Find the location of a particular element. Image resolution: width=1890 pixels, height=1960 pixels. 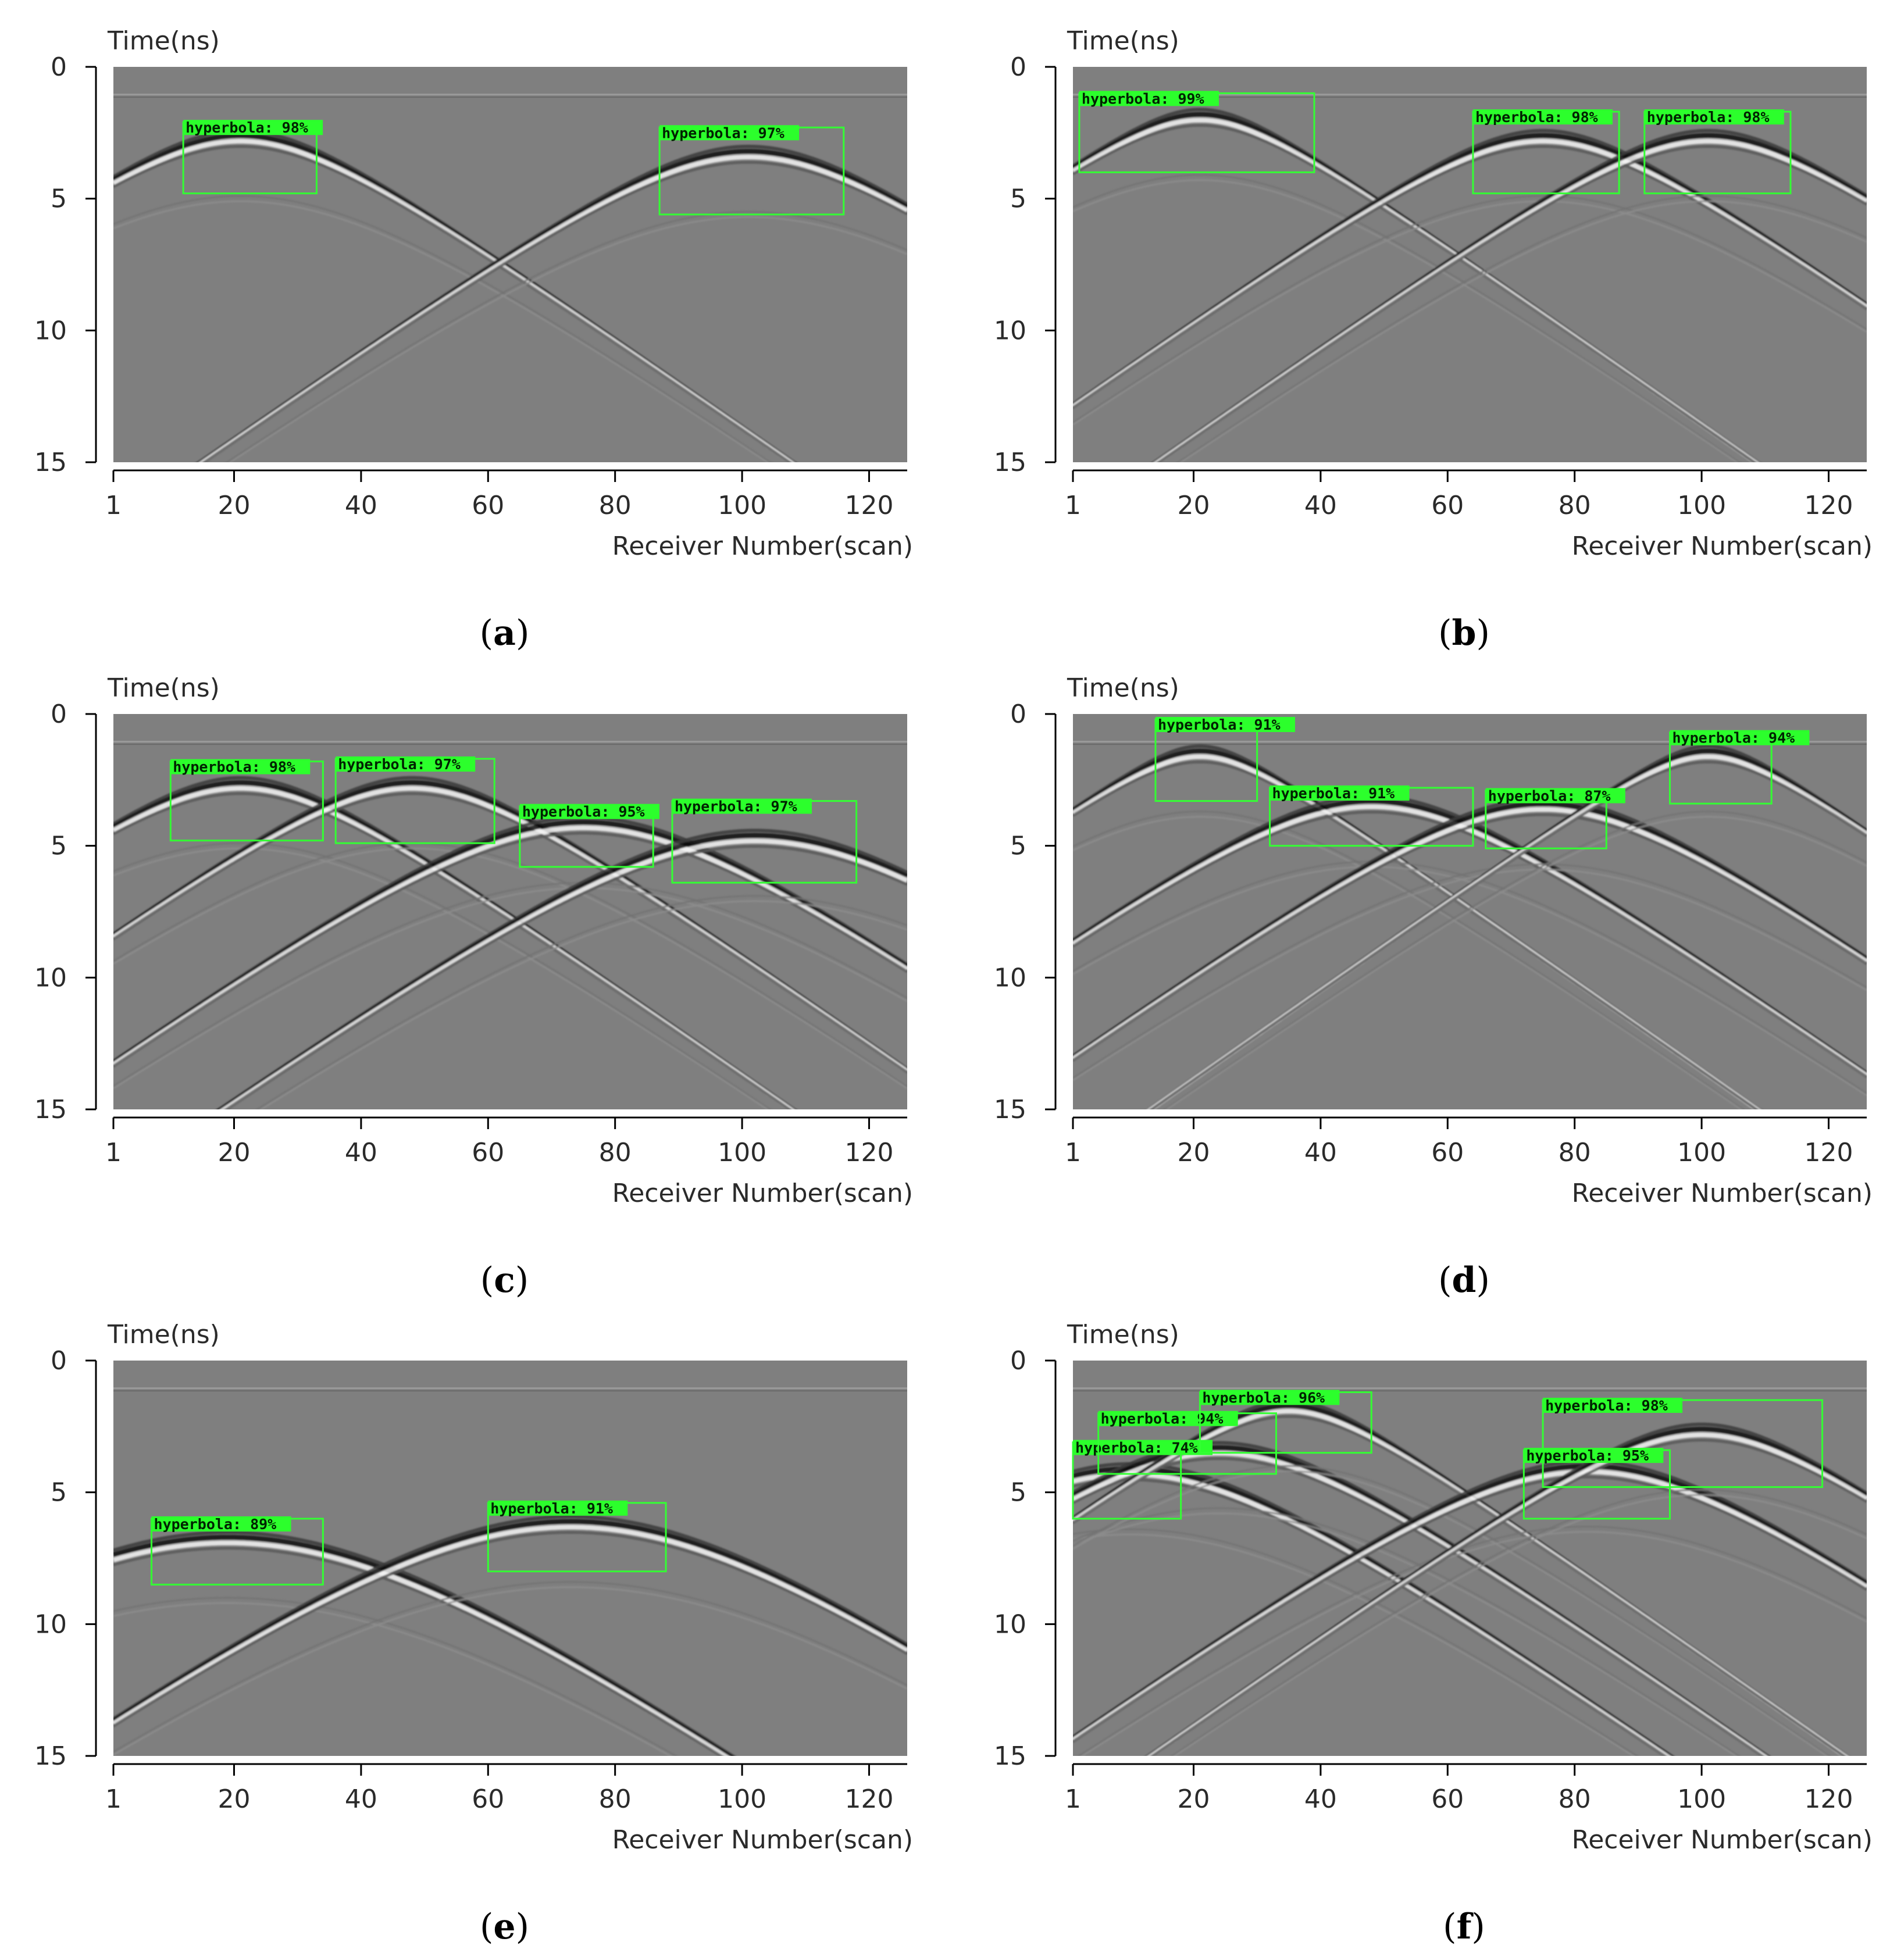

x-tick-label: 40 is located at coordinates (1320, 505).